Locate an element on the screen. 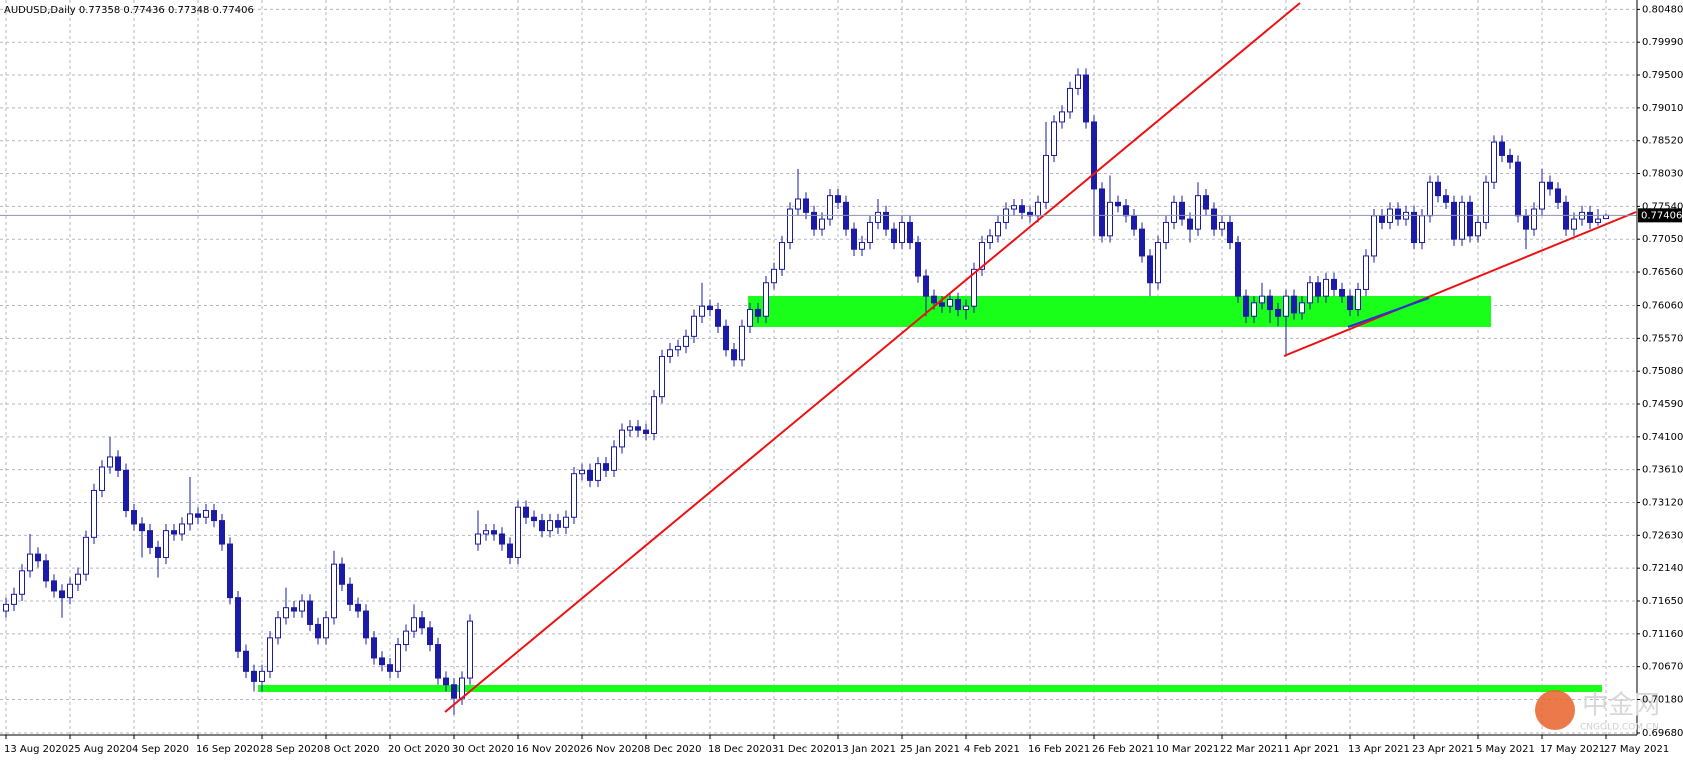 The width and height of the screenshot is (1683, 763). x-tick-label: 25 Aug 2020 is located at coordinates (100, 749).